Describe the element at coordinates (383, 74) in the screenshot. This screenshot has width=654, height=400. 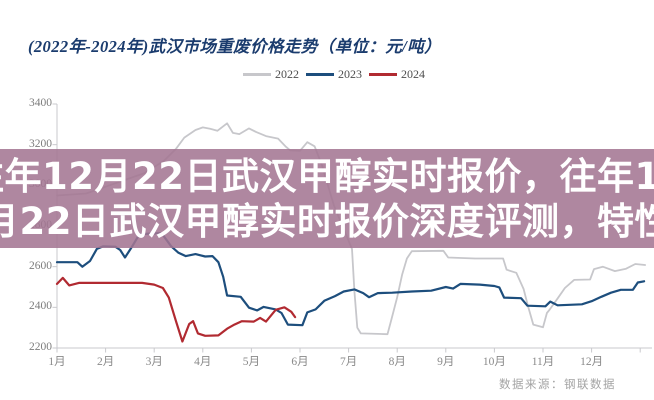
I see `legend-swatch-2024` at that location.